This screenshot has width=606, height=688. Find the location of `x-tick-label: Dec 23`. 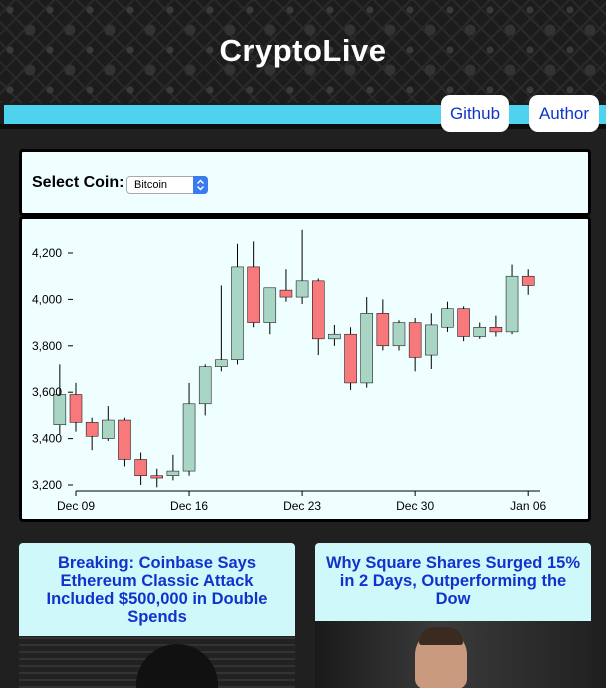

x-tick-label: Dec 23 is located at coordinates (302, 506).